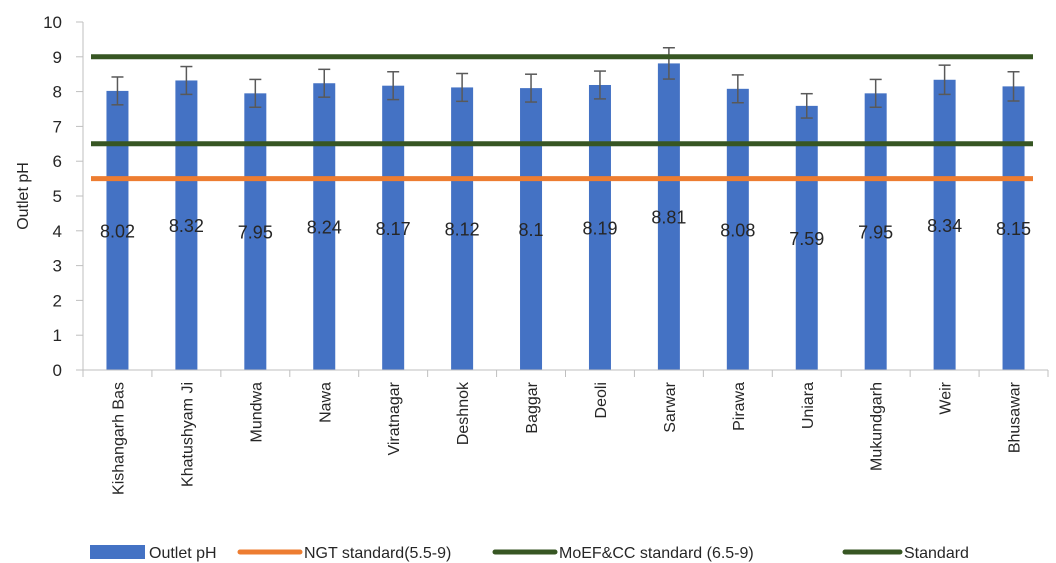 This screenshot has width=1056, height=563. I want to click on legend-label: NGT standard(5.5-9), so click(377, 553).